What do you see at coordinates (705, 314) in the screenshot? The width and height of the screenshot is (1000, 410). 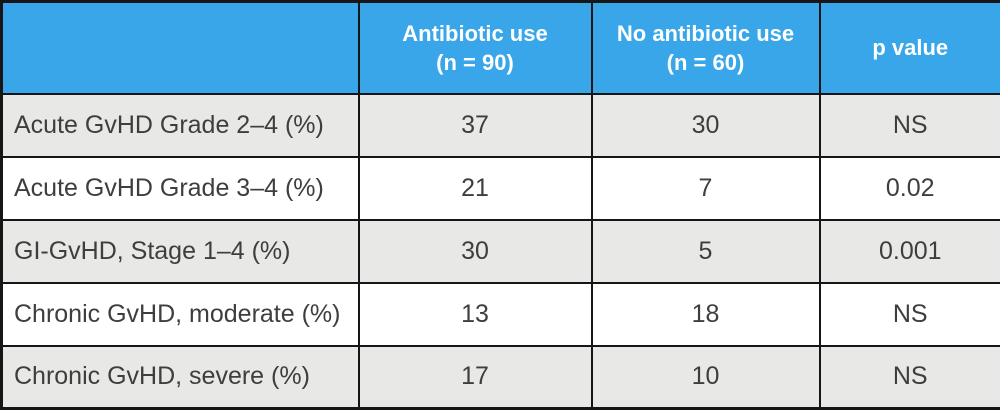 I see `cell-no-antibiotic-use: 18` at bounding box center [705, 314].